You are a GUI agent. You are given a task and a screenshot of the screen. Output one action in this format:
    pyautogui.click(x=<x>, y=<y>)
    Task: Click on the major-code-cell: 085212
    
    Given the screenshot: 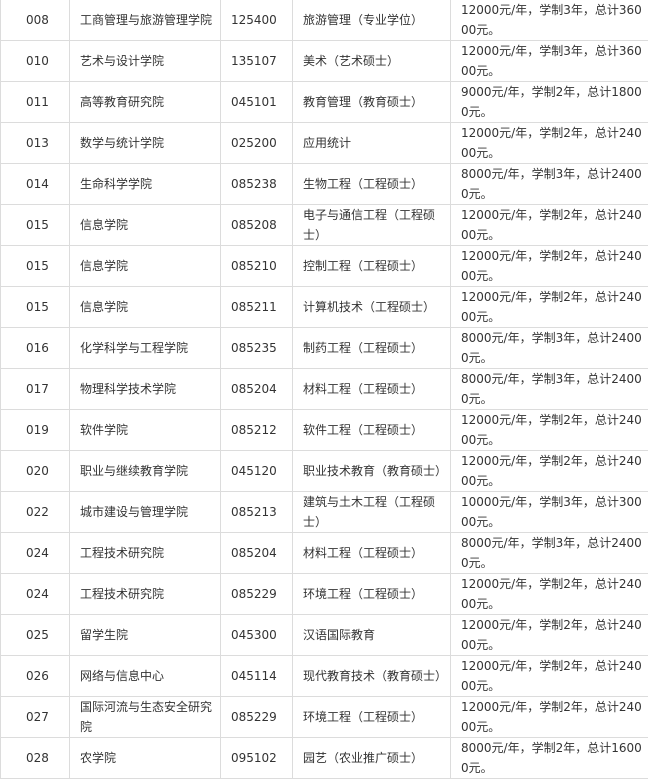 What is the action you would take?
    pyautogui.click(x=257, y=430)
    